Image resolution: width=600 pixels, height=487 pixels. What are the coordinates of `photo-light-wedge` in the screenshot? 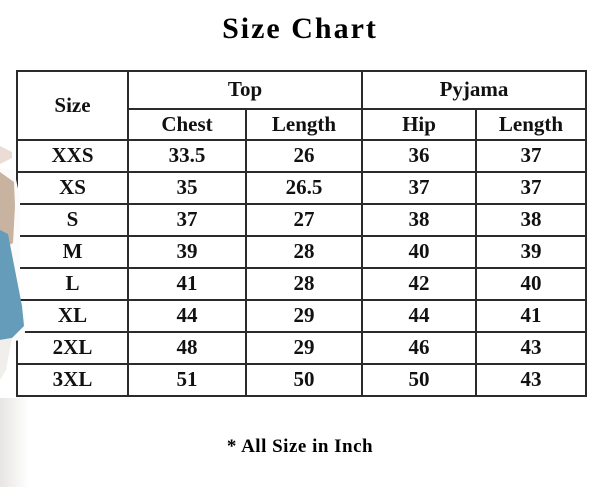 It's located at (6, 359).